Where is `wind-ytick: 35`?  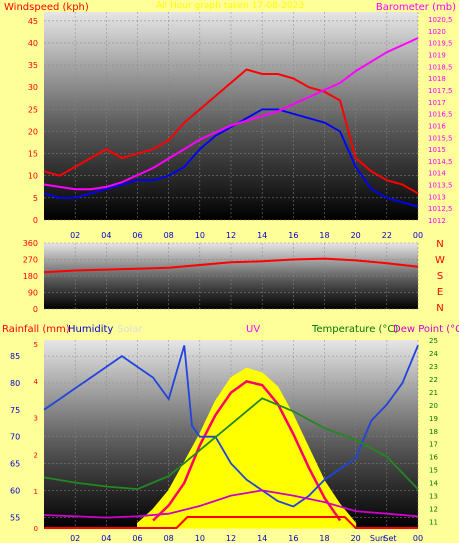 wind-ytick: 35 is located at coordinates (33, 65).